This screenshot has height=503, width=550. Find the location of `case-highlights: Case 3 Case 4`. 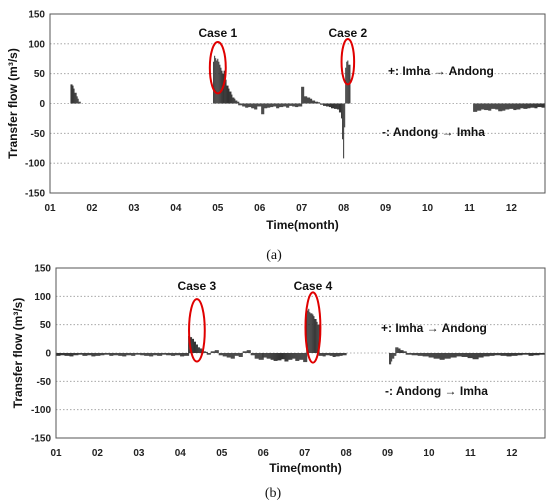

case-highlights: Case 3 Case 4 is located at coordinates (255, 321).